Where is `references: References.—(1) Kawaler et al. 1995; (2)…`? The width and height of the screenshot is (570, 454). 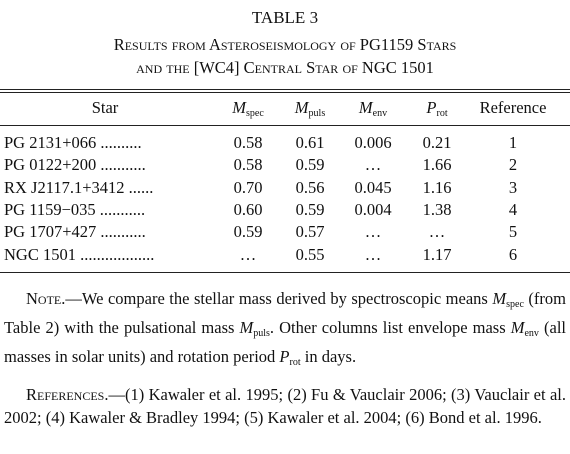
references: References.—(1) Kawaler et al. 1995; (2)… is located at coordinates (285, 406).